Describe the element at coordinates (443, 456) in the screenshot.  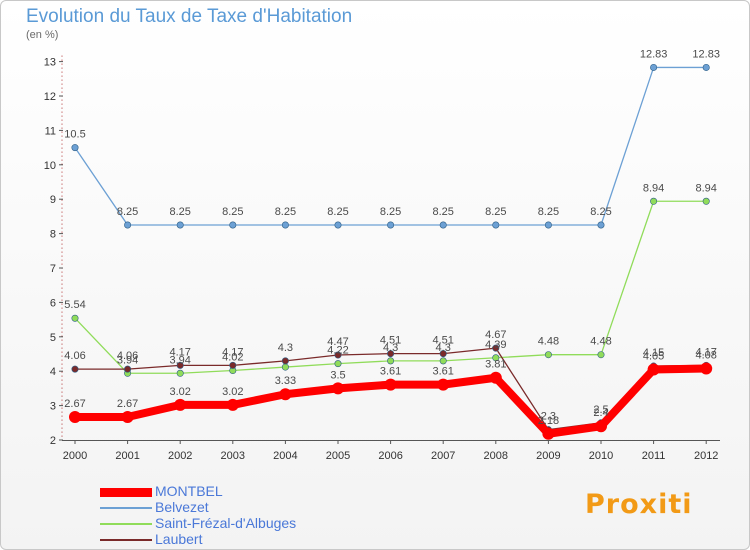
I see `x-tick-label: 2007` at that location.